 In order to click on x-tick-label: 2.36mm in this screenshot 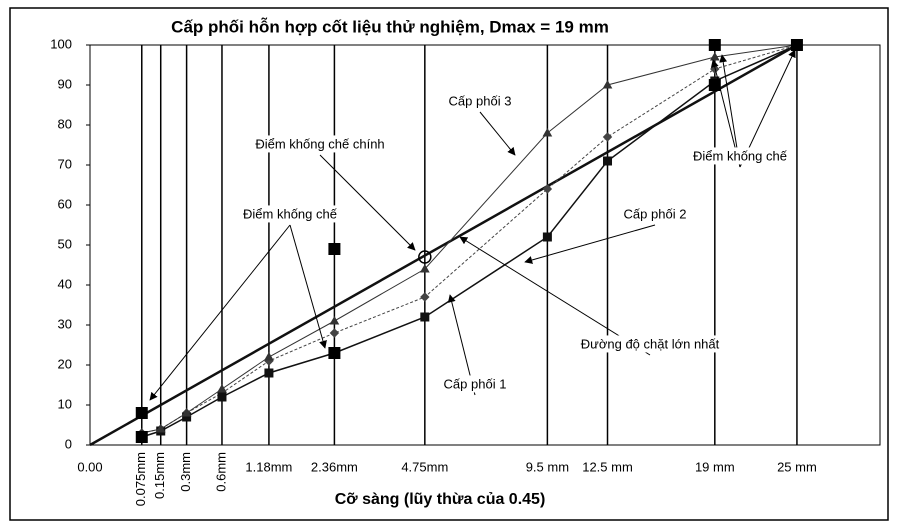, I will do `click(334, 466)`.